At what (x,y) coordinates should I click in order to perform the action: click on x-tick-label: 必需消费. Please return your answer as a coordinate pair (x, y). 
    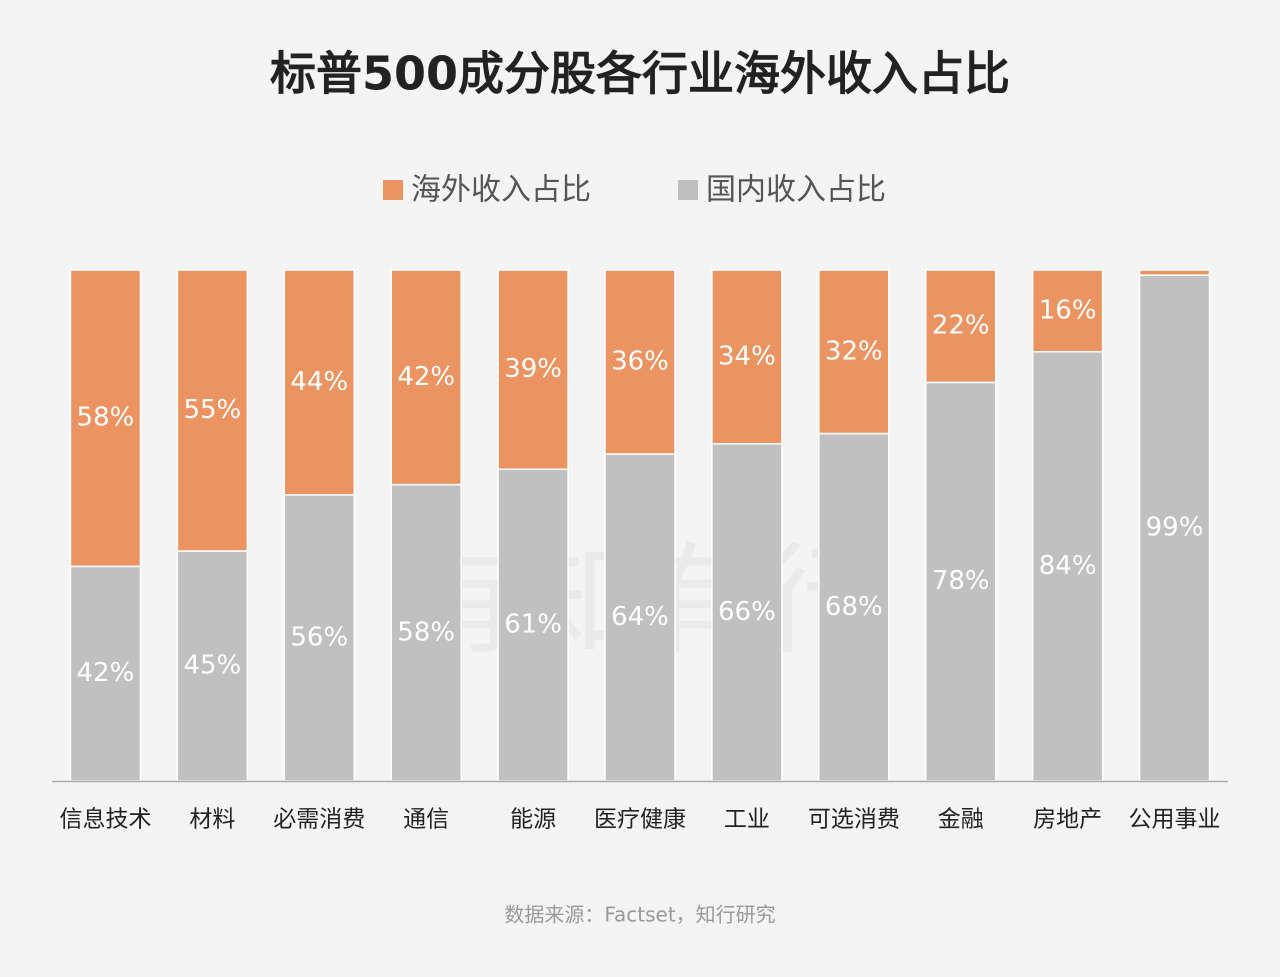
    Looking at the image, I should click on (319, 820).